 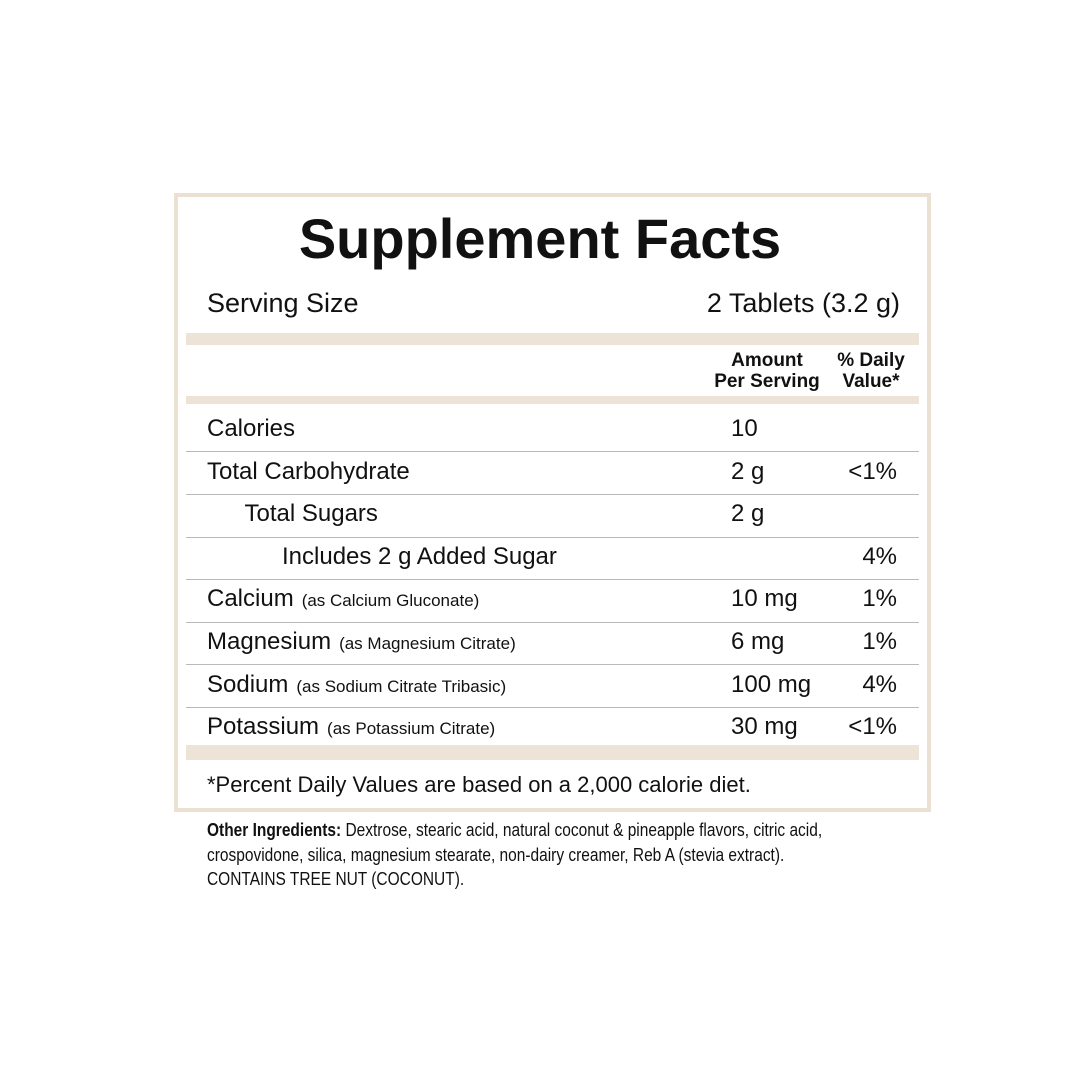 I want to click on nutrient: Calories, so click(x=251, y=429).